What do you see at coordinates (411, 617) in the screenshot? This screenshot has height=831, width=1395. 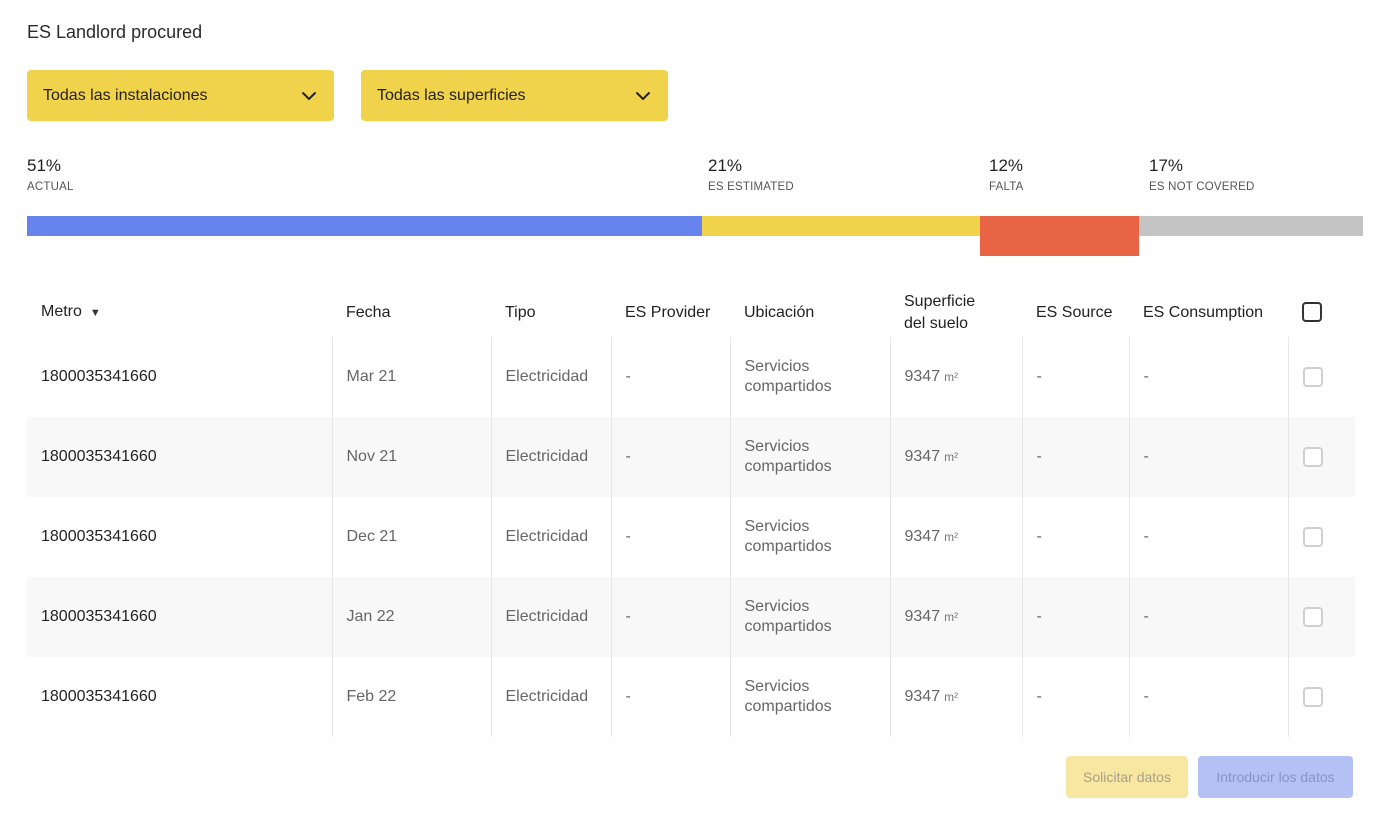 I see `cell-fecha: Jan 22` at bounding box center [411, 617].